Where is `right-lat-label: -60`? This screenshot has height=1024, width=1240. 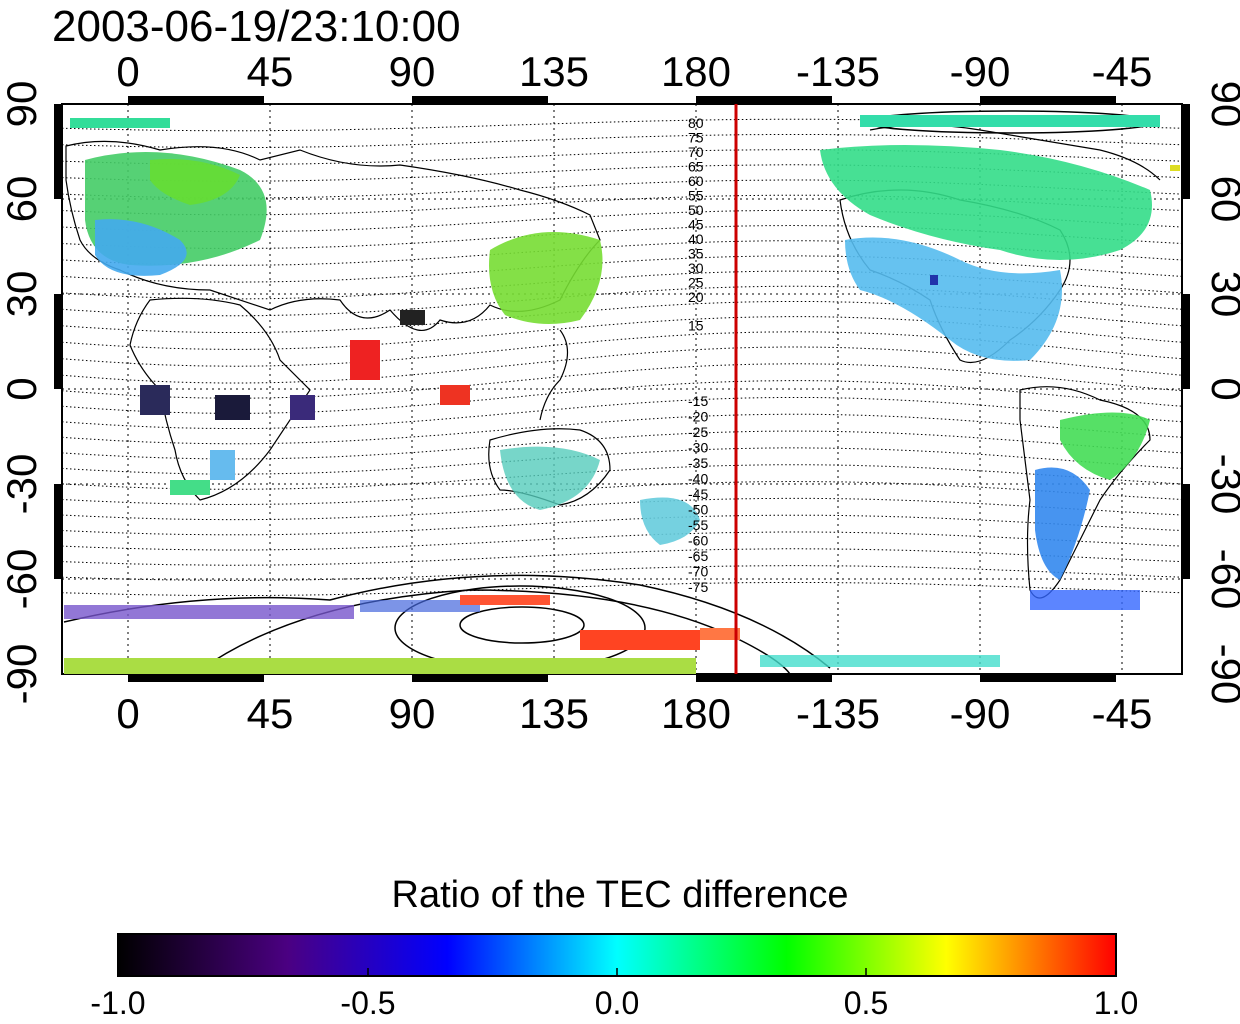 right-lat-label: -60 is located at coordinates (1221, 579).